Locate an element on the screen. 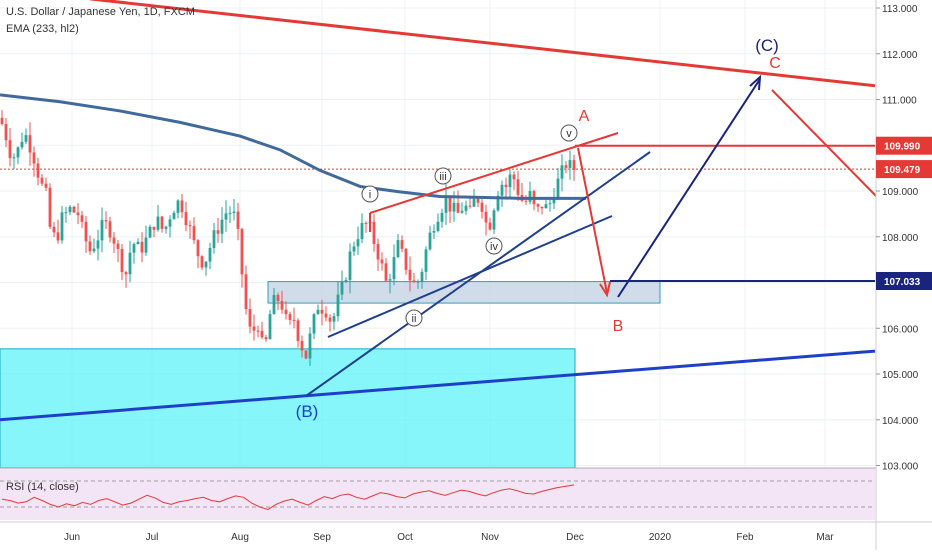 The width and height of the screenshot is (932, 555). wedge-lower-line is located at coordinates (470, 276).